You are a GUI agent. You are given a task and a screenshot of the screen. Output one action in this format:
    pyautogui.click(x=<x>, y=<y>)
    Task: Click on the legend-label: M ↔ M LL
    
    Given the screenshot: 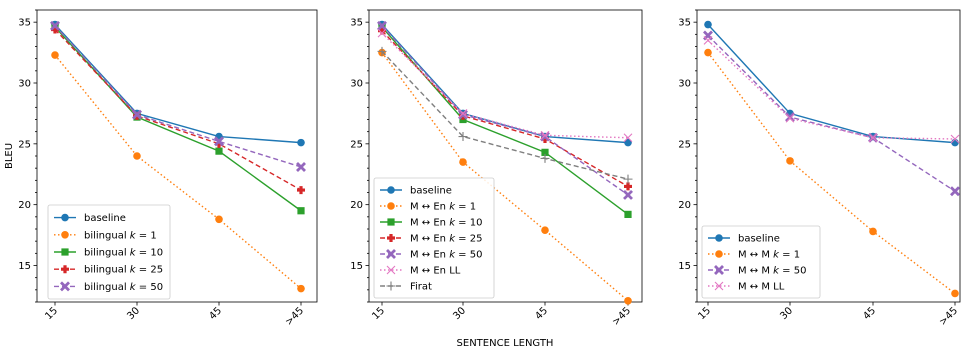 What is the action you would take?
    pyautogui.click(x=761, y=287)
    